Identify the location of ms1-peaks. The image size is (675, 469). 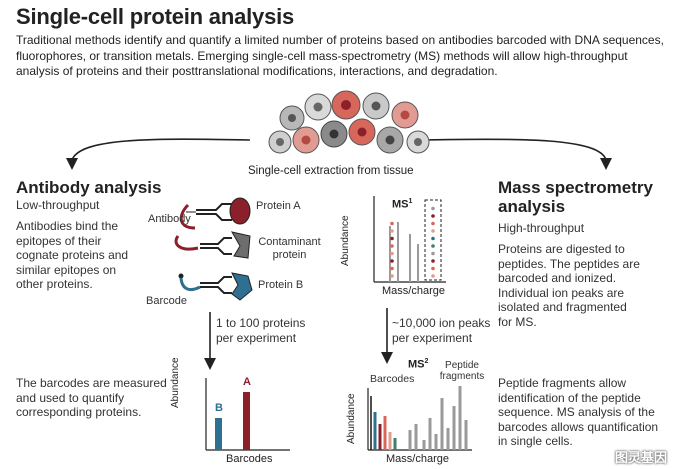
(412, 244).